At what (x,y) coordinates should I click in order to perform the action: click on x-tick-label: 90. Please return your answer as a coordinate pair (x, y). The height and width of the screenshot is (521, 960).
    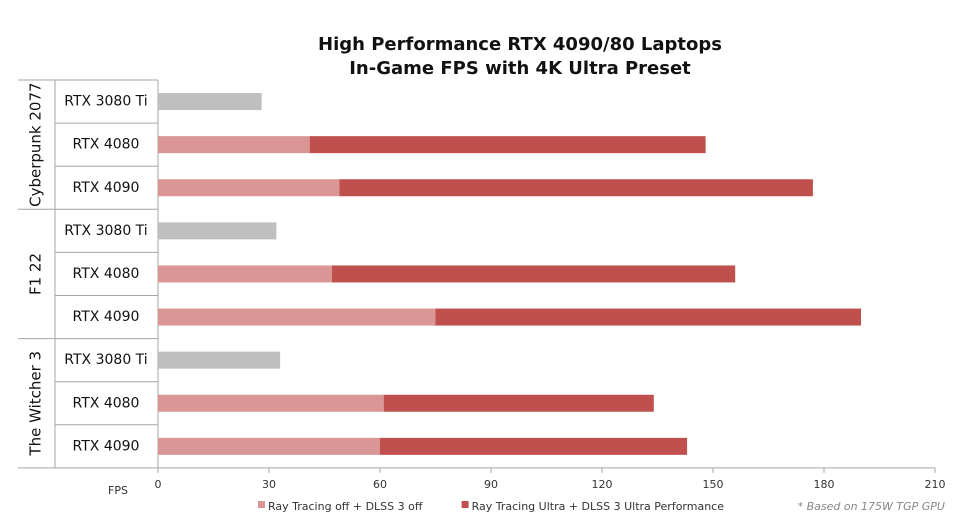
    Looking at the image, I should click on (491, 484).